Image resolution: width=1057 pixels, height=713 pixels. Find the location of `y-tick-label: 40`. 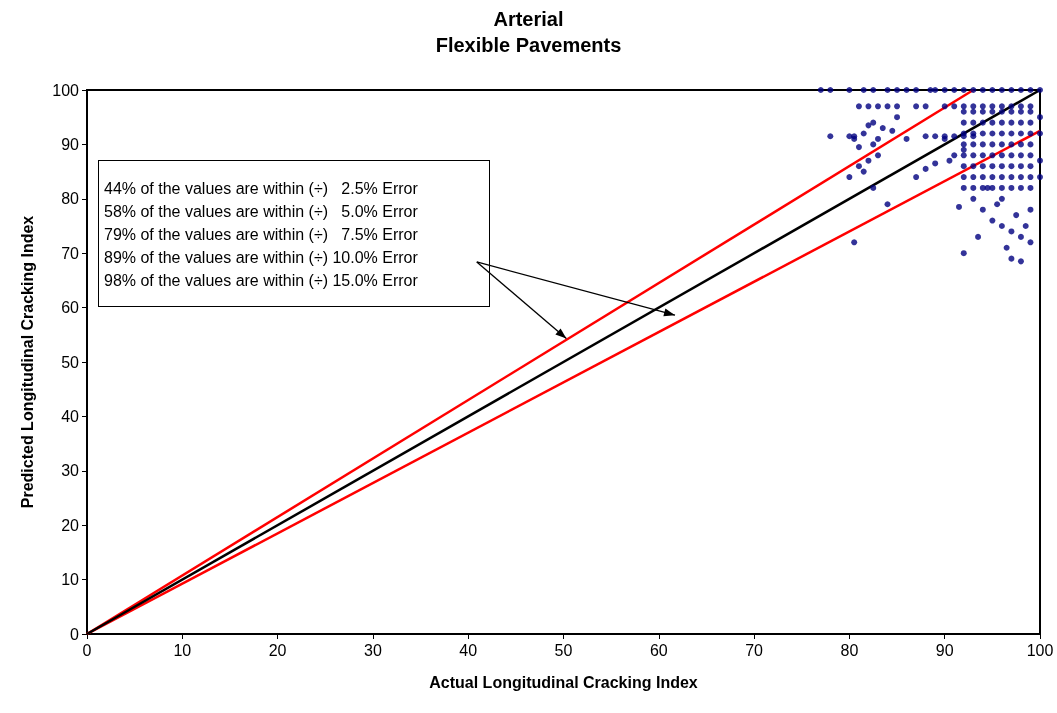

y-tick-label: 40 is located at coordinates (70, 416).